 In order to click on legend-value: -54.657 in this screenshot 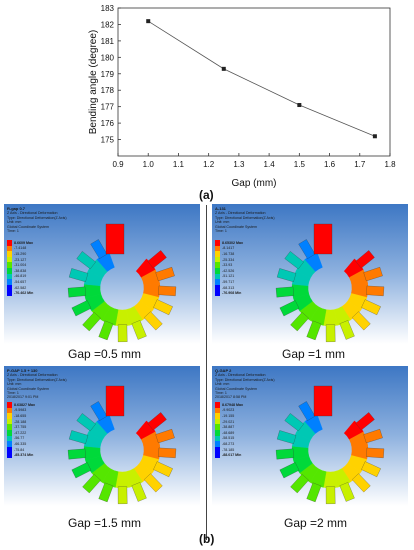, I will do `click(20, 281)`.